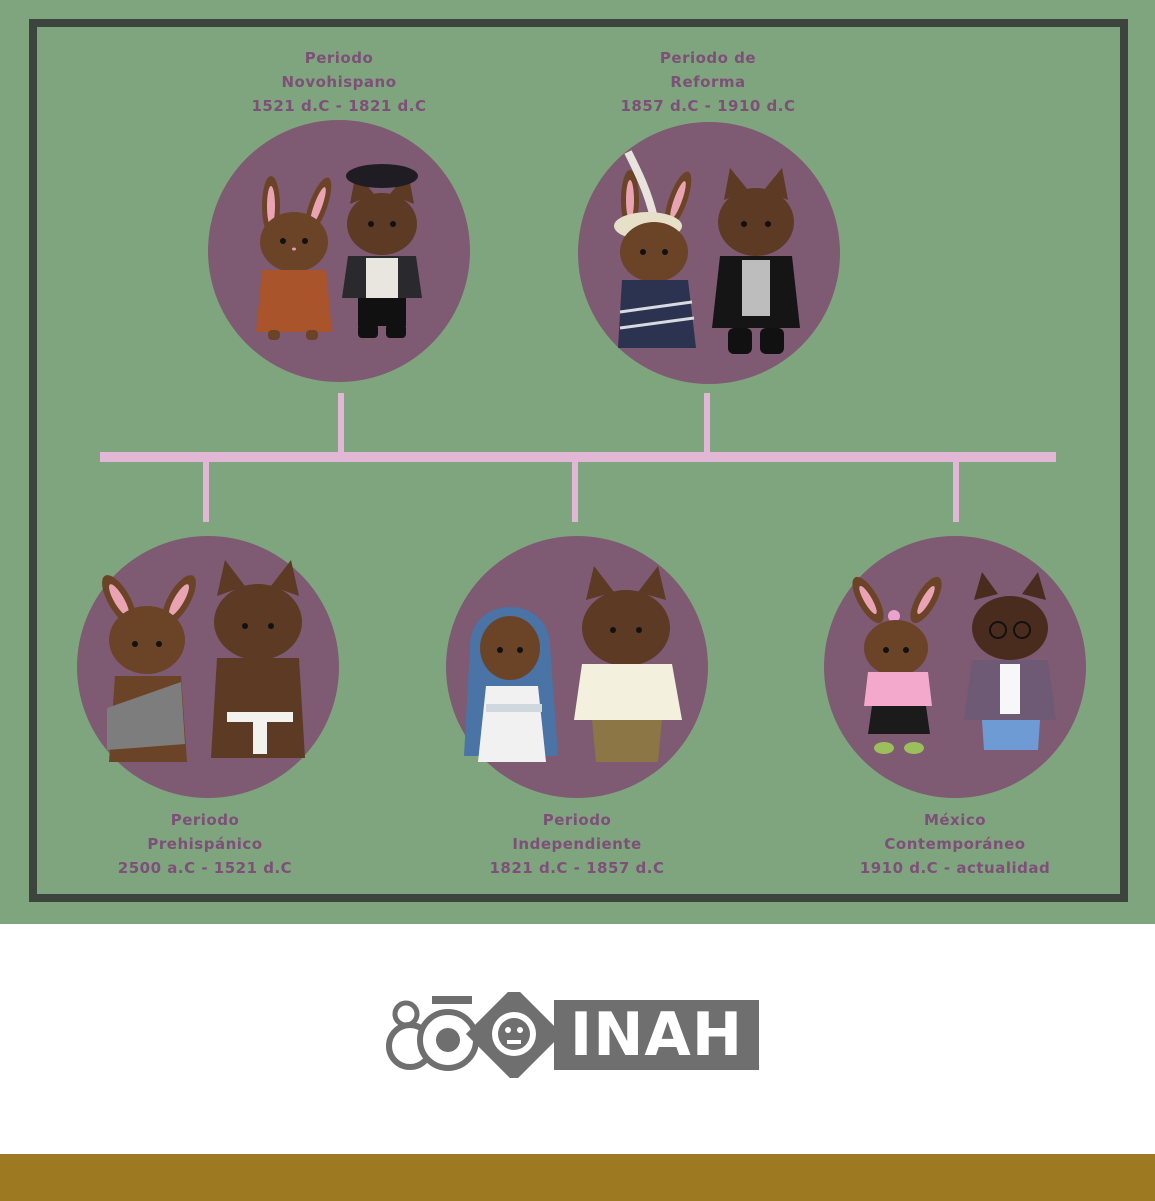  I want to click on footer-bar, so click(577, 1177).